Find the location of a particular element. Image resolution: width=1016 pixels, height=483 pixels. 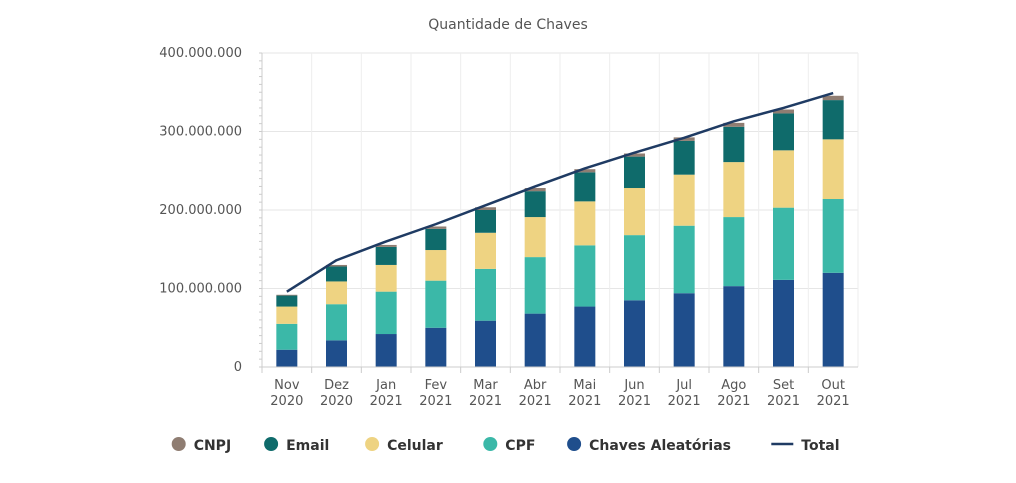

y-tick-label: 400.000.000 is located at coordinates (200, 53).